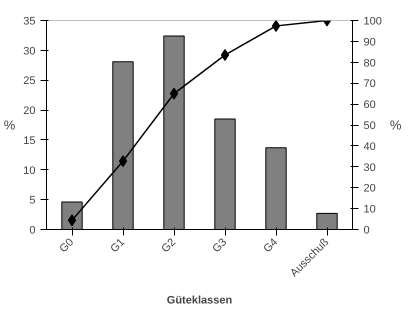  I want to click on y-tick-label: 10, so click(29, 170).